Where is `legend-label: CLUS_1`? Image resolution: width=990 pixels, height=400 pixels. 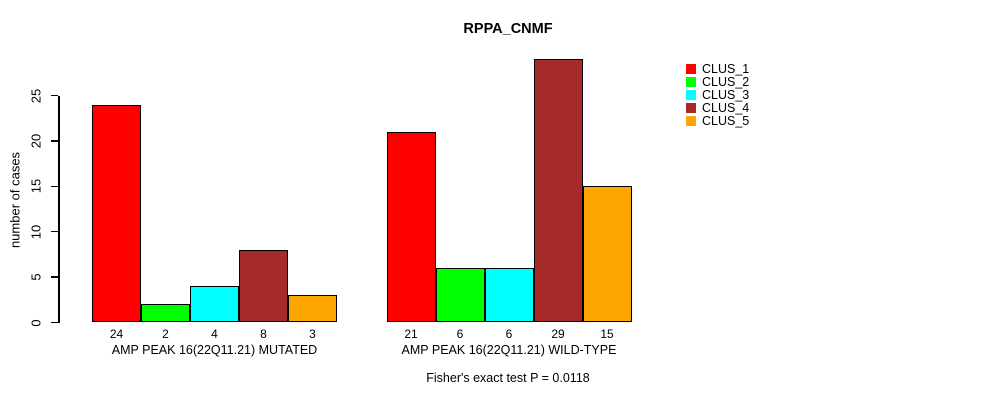 legend-label: CLUS_1 is located at coordinates (726, 68).